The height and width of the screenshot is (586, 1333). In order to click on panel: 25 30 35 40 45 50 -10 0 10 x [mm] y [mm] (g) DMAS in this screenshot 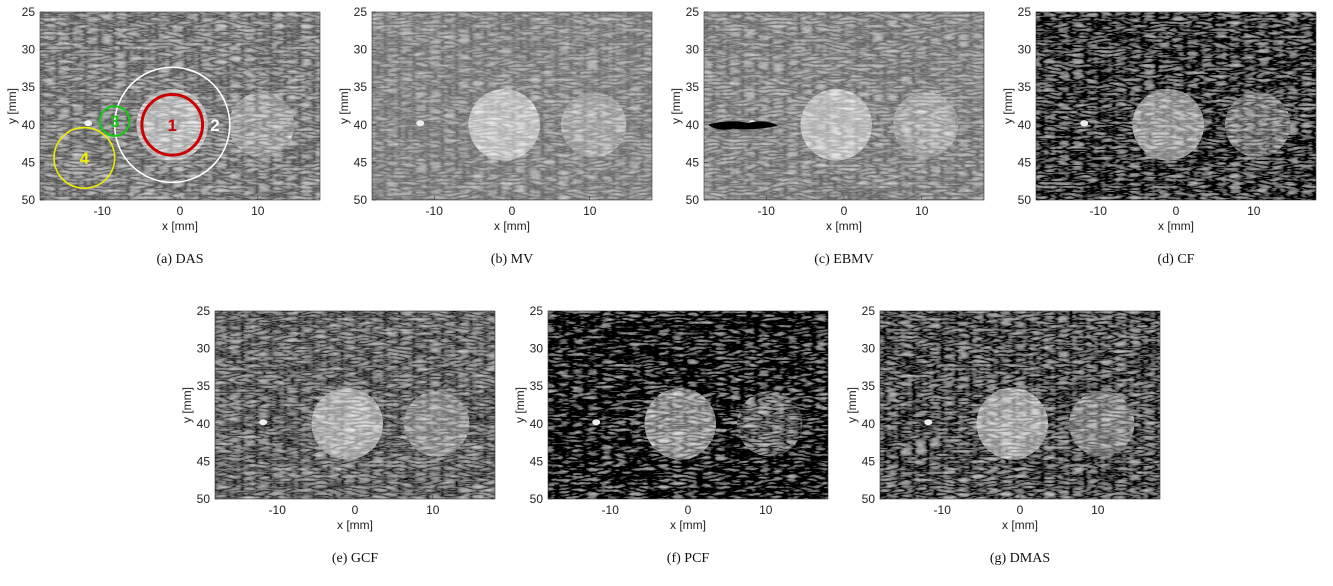, I will do `click(1003, 435)`.